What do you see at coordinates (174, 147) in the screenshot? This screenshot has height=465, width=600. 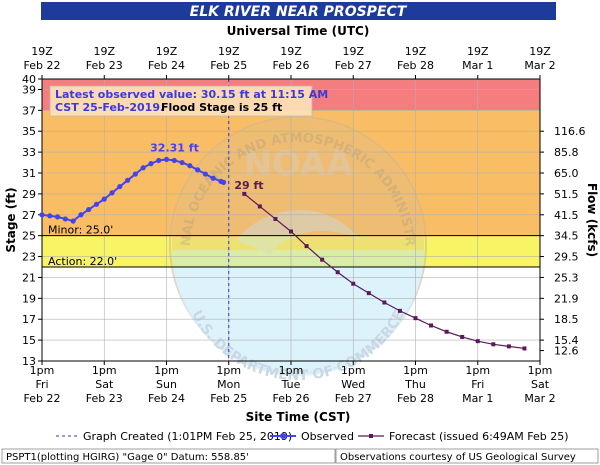 I see `crest-label: 32.31 ft` at bounding box center [174, 147].